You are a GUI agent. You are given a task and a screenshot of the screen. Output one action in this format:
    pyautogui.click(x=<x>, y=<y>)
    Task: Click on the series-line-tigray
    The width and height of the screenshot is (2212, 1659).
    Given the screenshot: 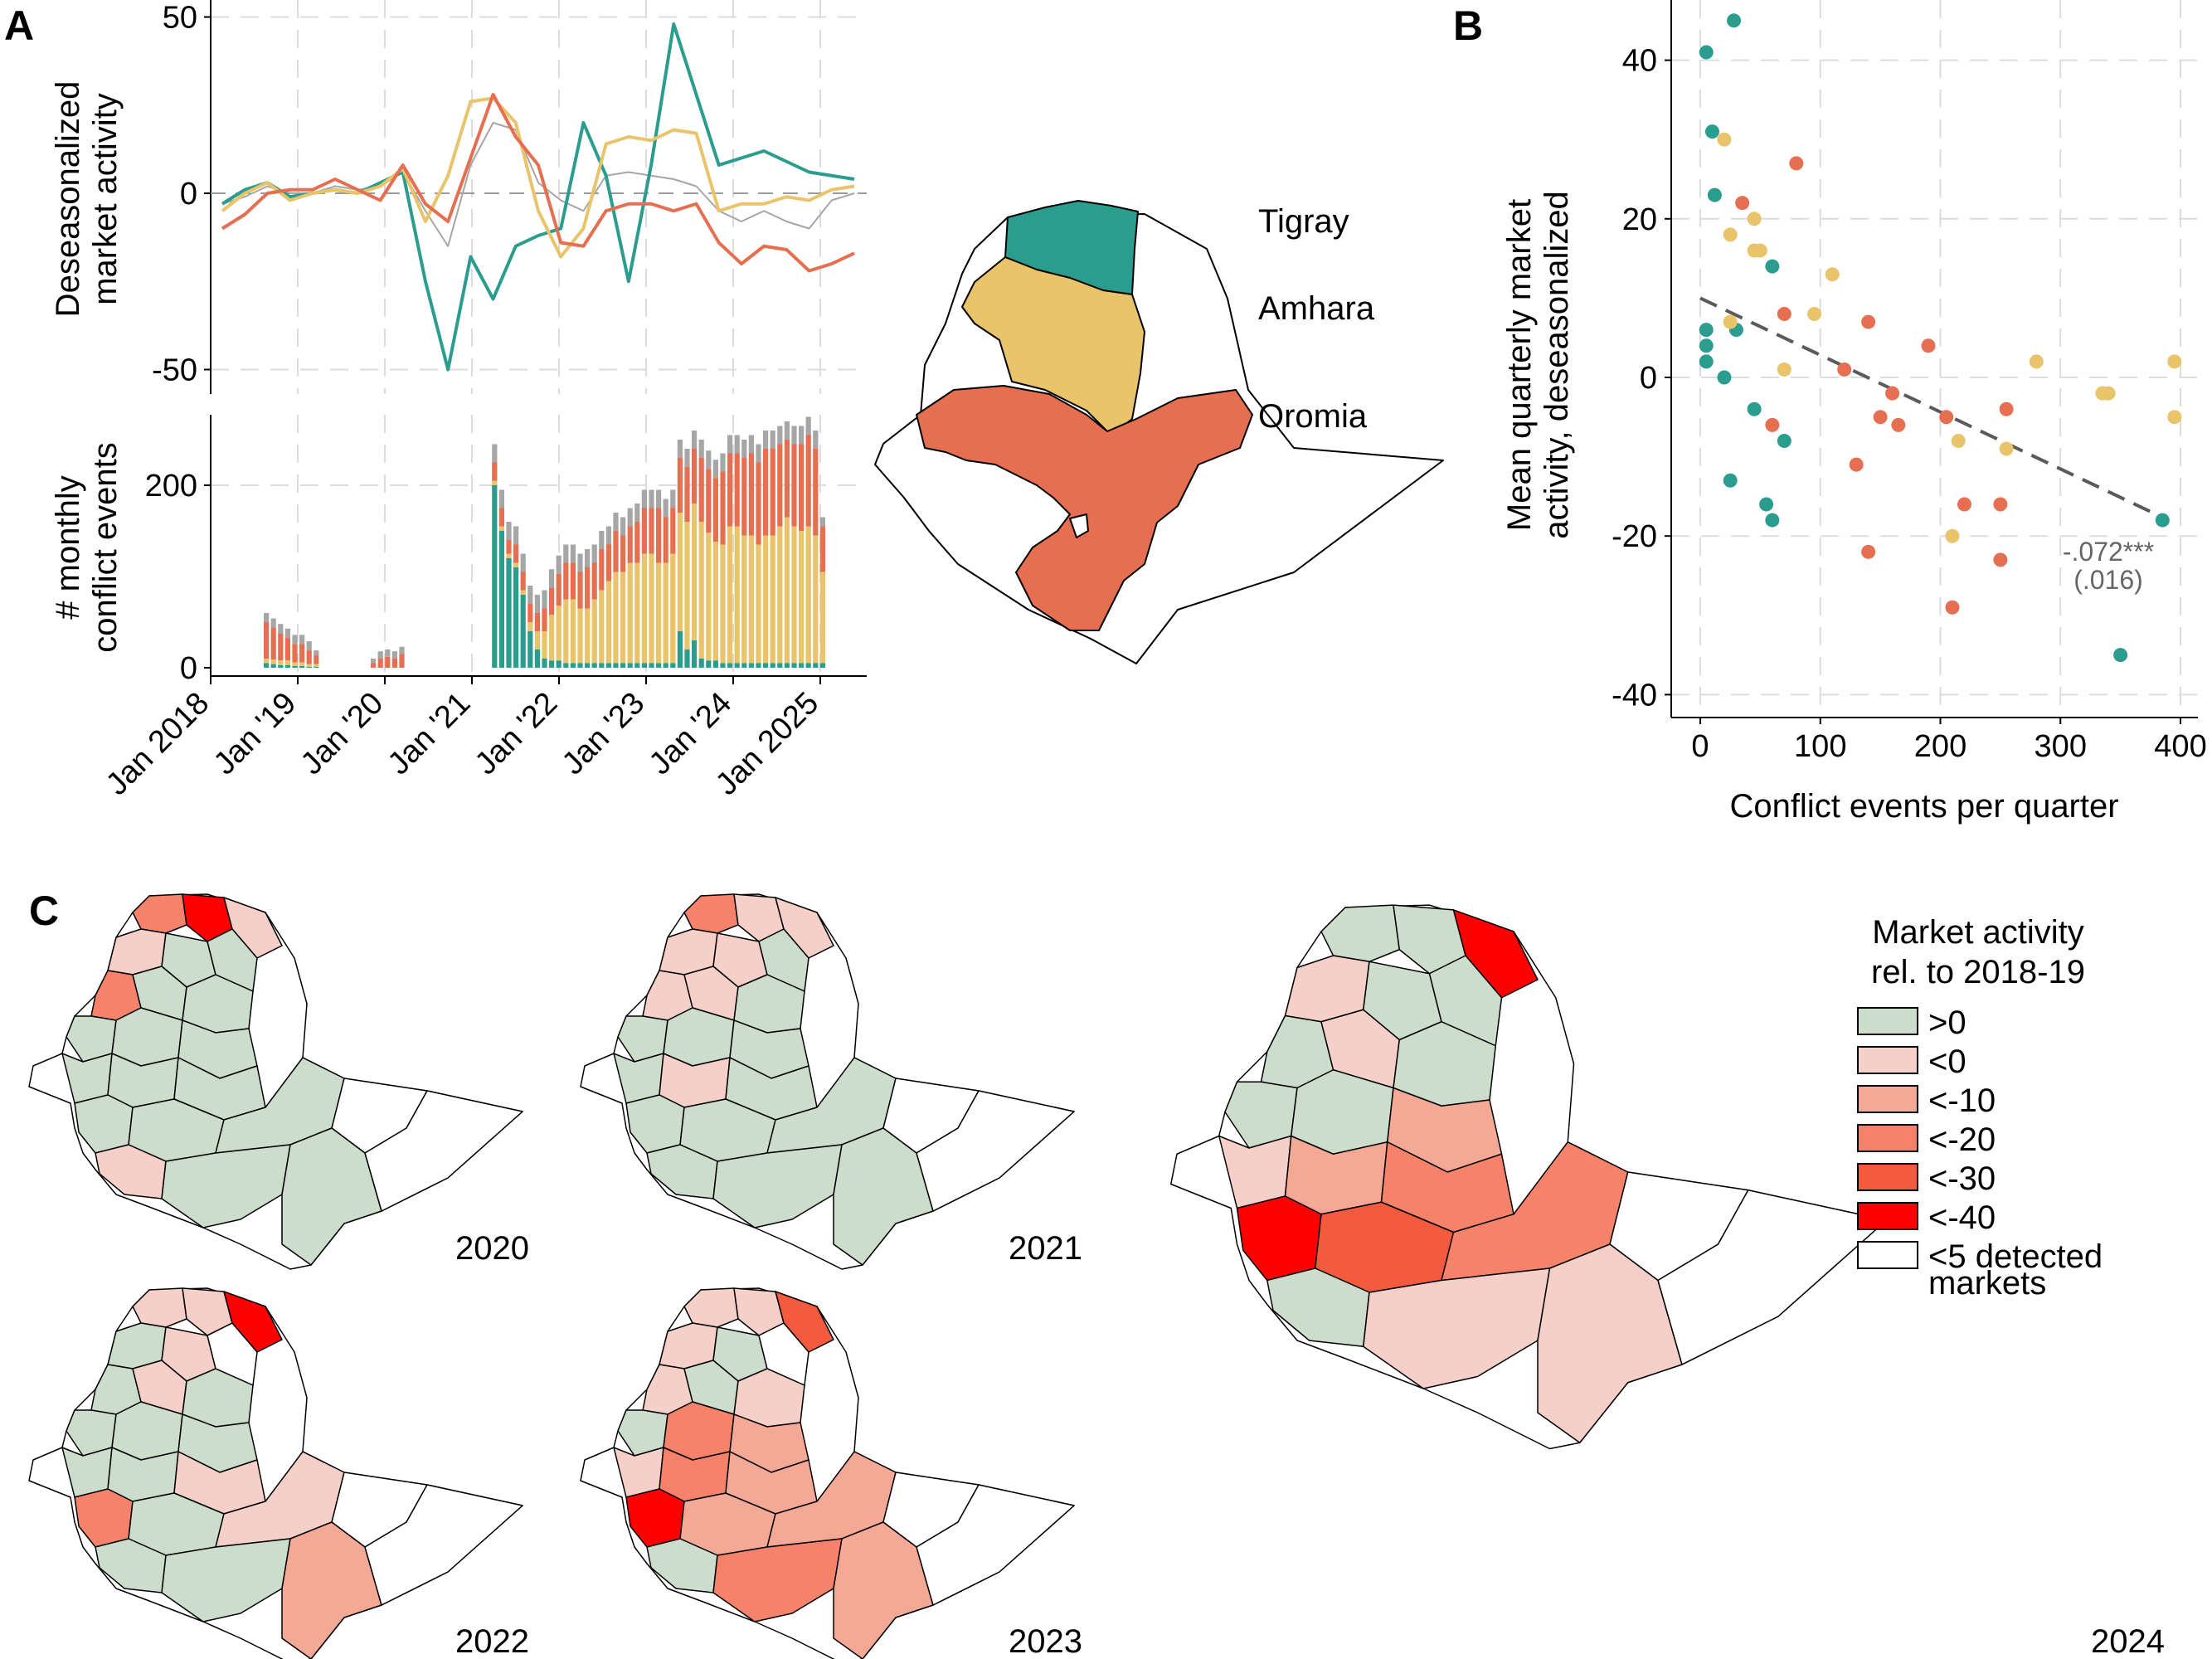 What is the action you would take?
    pyautogui.click(x=538, y=197)
    